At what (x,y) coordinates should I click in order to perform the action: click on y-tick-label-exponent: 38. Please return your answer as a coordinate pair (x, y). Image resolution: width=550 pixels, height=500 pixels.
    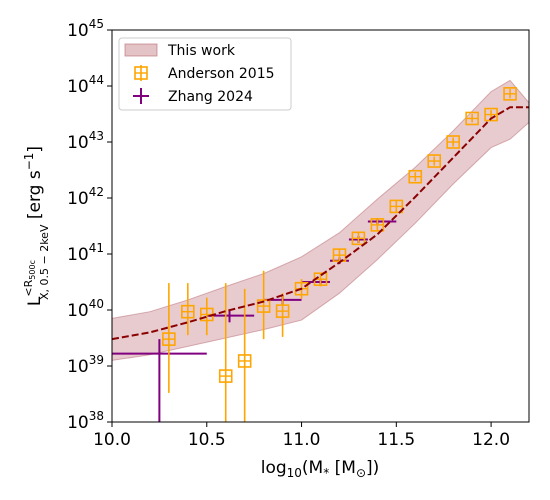
    Looking at the image, I should click on (96, 416).